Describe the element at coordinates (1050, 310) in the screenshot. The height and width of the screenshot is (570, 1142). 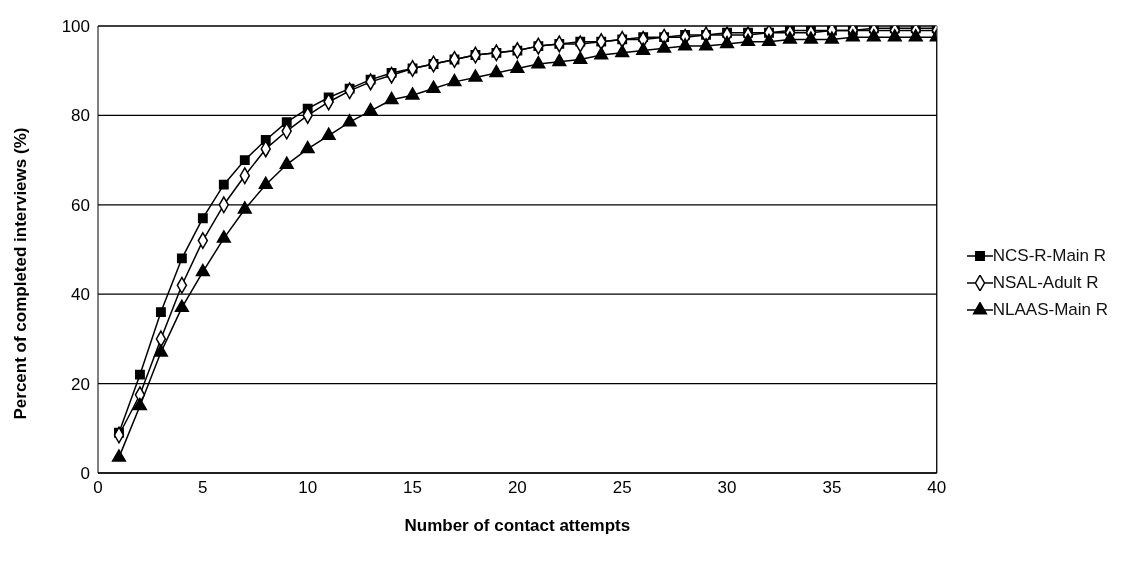
I see `legend-label: NLAAS-Main R` at that location.